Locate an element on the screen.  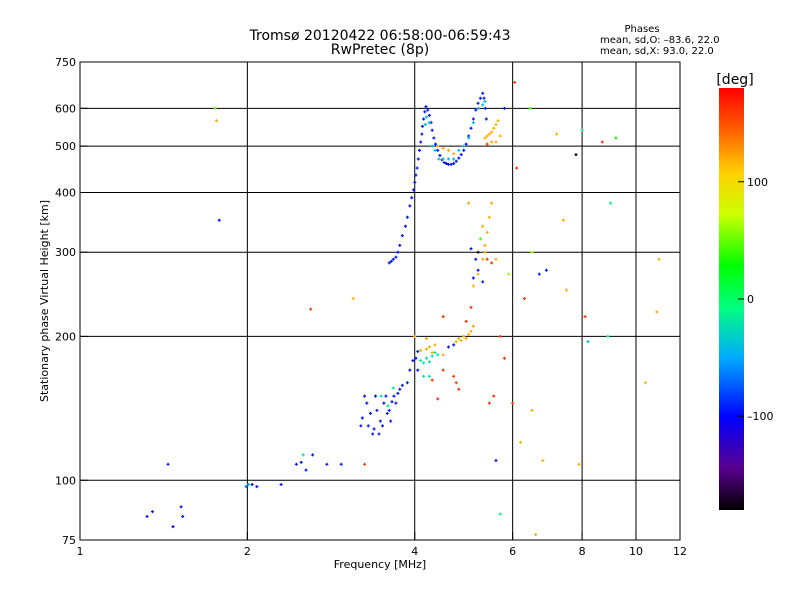
x-tick-label: 2 is located at coordinates (247, 551).